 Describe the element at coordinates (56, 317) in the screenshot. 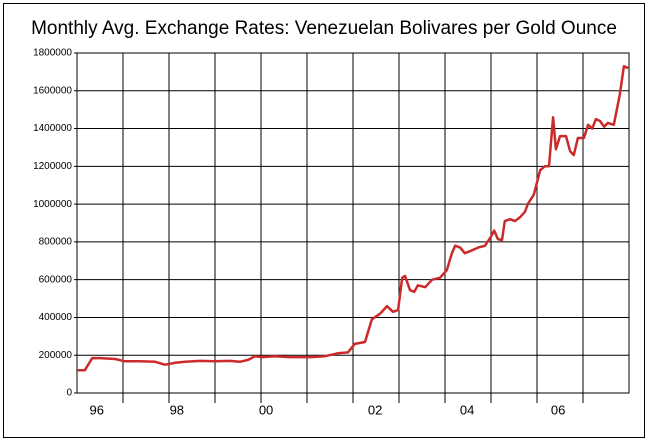

I see `y-tick-label: 400000` at that location.